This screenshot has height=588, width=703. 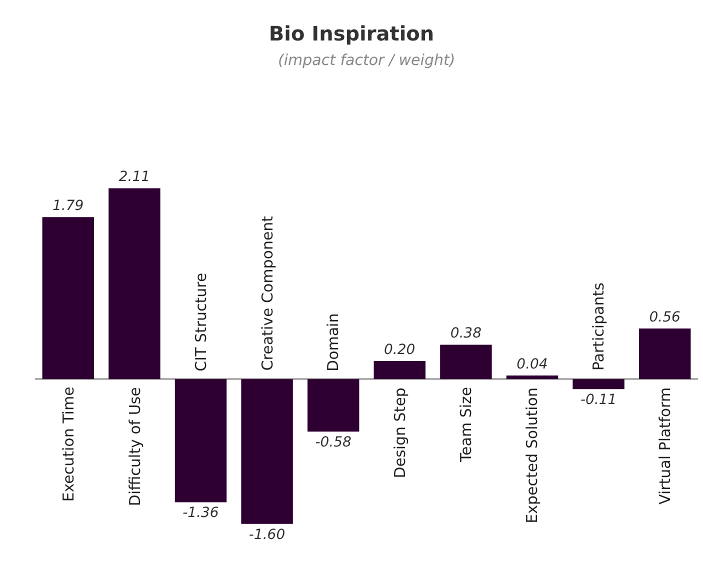 I want to click on x-tick-label: Expected Solution, so click(x=532, y=456).